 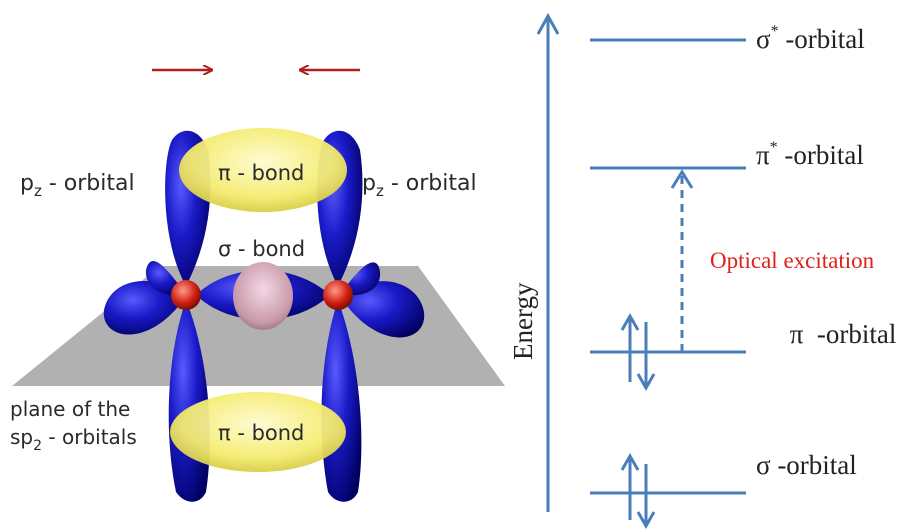 I want to click on plane-label-line2: sp2 - orbitals, so click(x=73, y=439).